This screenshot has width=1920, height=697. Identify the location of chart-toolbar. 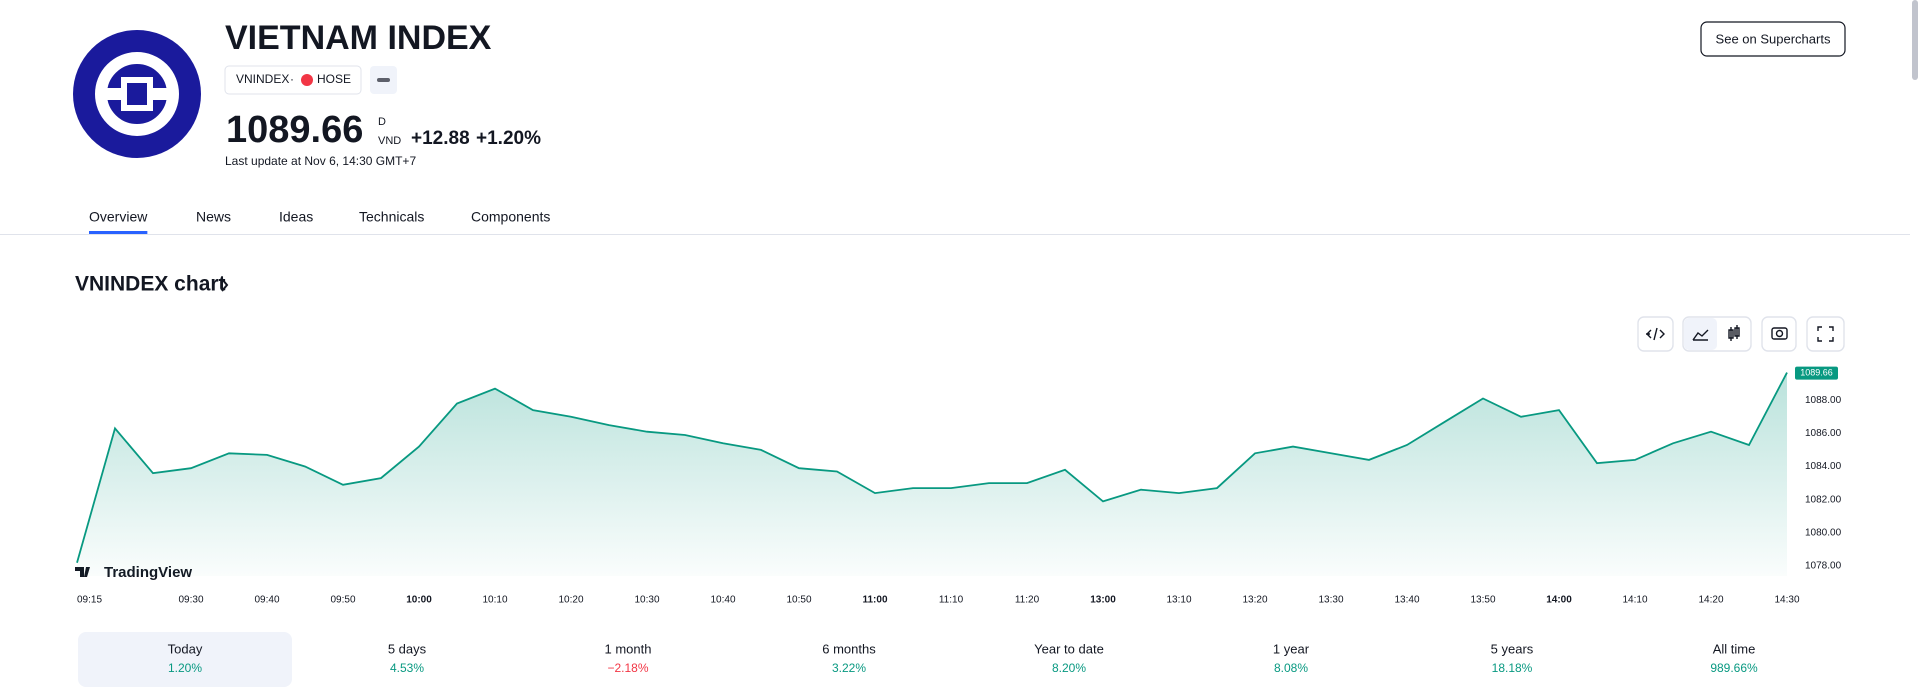
(1741, 334).